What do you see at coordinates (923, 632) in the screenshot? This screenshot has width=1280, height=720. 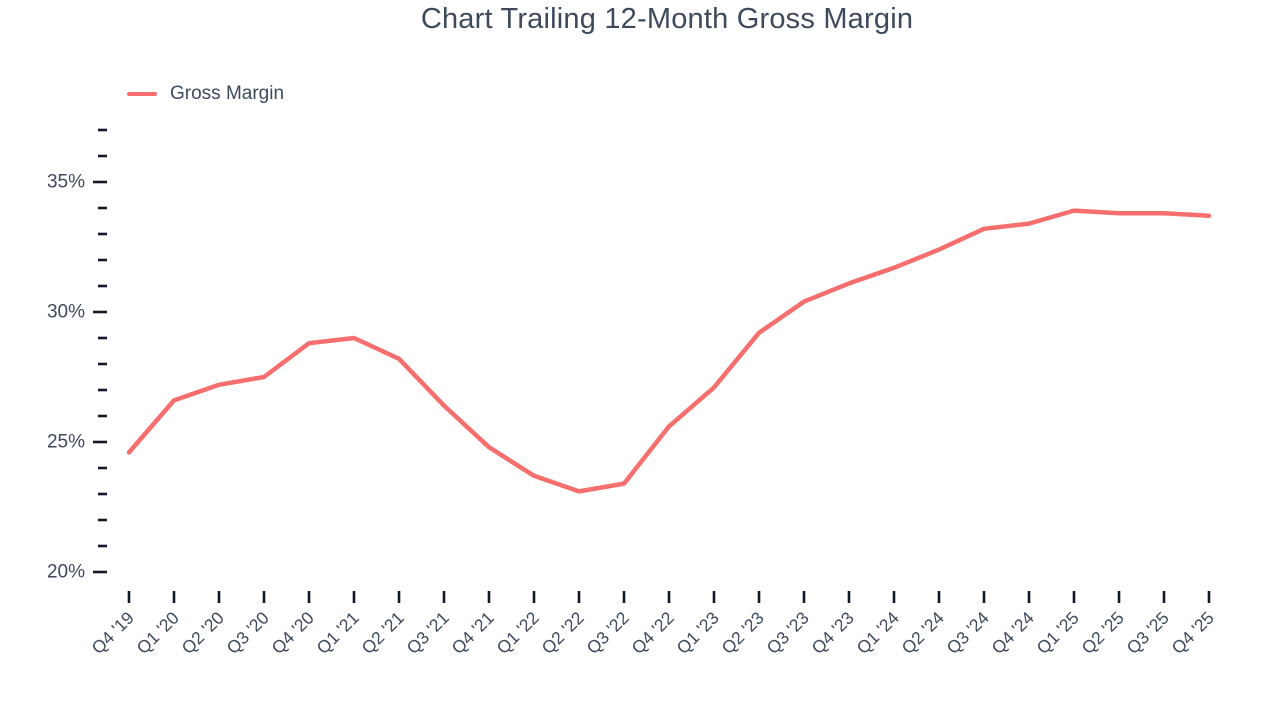 I see `x-axis-label: Q2 '24` at bounding box center [923, 632].